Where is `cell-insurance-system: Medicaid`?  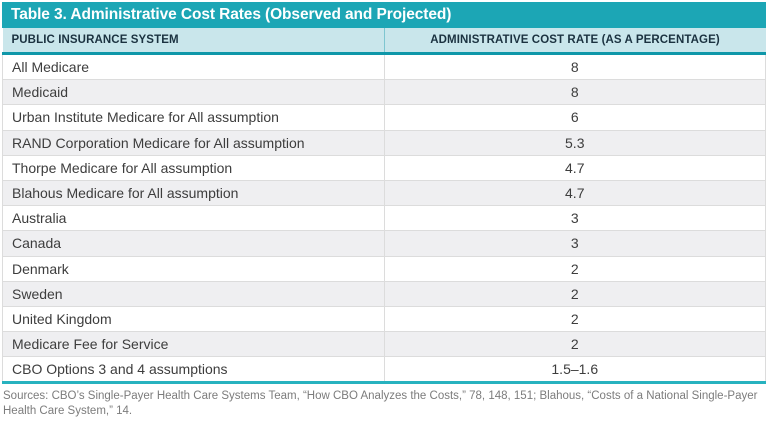 cell-insurance-system: Medicaid is located at coordinates (193, 92).